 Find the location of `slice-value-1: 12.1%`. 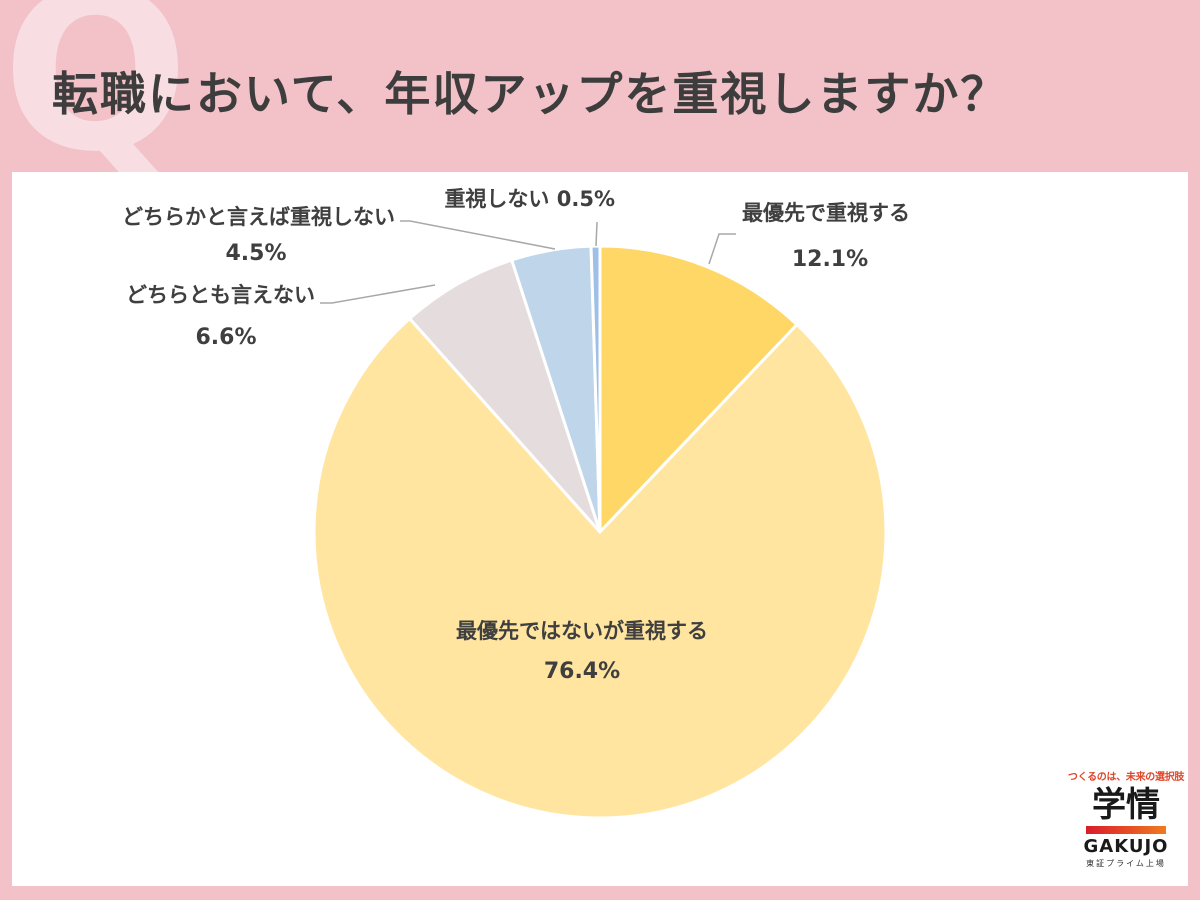

slice-value-1: 12.1% is located at coordinates (830, 259).